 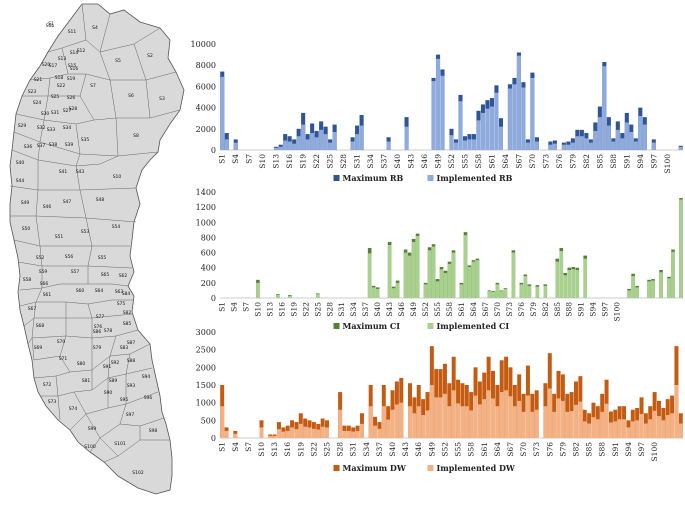 What do you see at coordinates (63, 172) in the screenshot?
I see `region-label-s41: S41` at bounding box center [63, 172].